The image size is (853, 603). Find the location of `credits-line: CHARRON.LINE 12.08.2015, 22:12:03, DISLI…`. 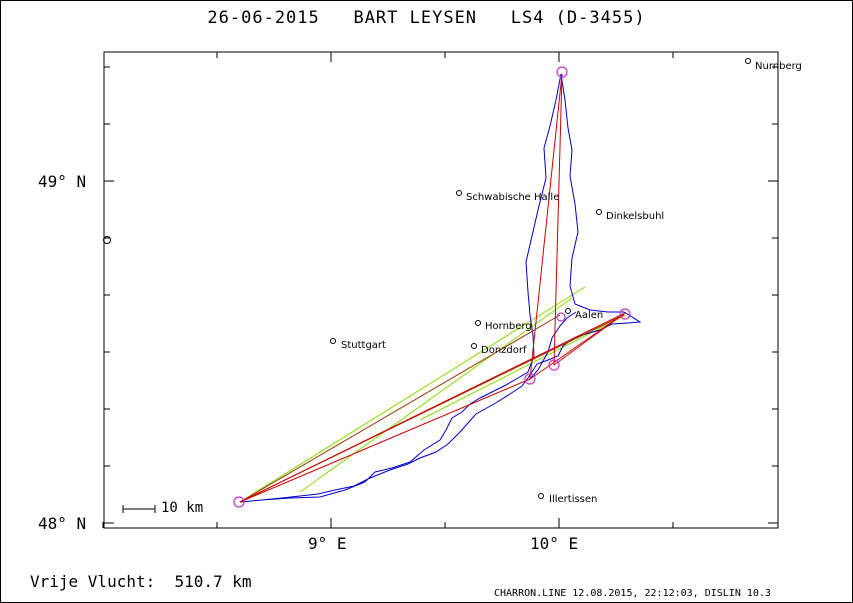

credits-line: CHARRON.LINE 12.08.2015, 22:12:03, DISLI… is located at coordinates (632, 593).